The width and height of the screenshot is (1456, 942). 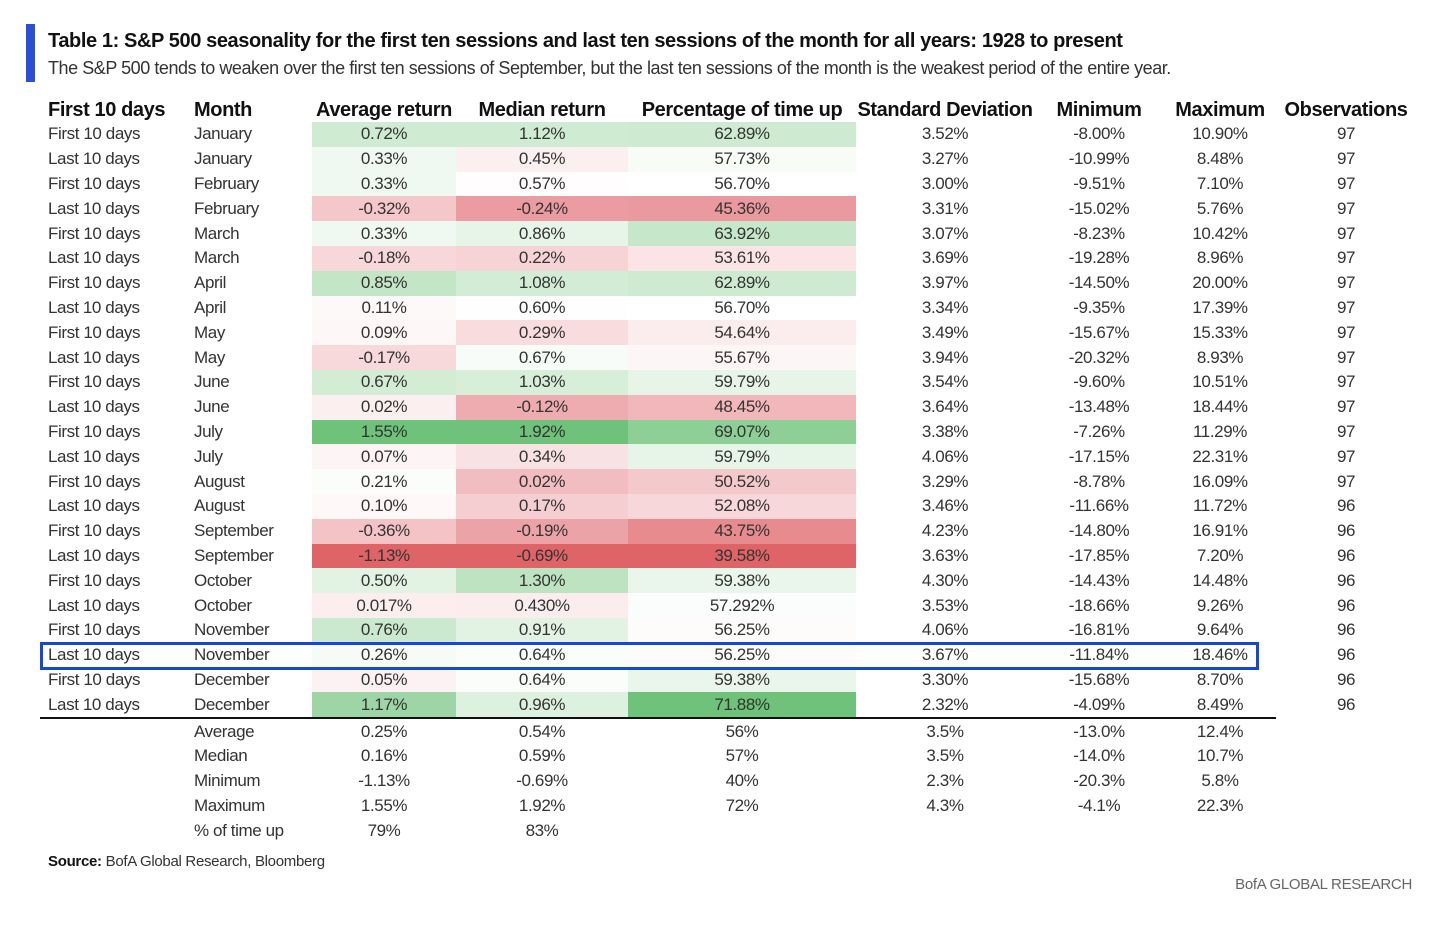 What do you see at coordinates (1099, 555) in the screenshot?
I see `cell-minimum: -17.85%` at bounding box center [1099, 555].